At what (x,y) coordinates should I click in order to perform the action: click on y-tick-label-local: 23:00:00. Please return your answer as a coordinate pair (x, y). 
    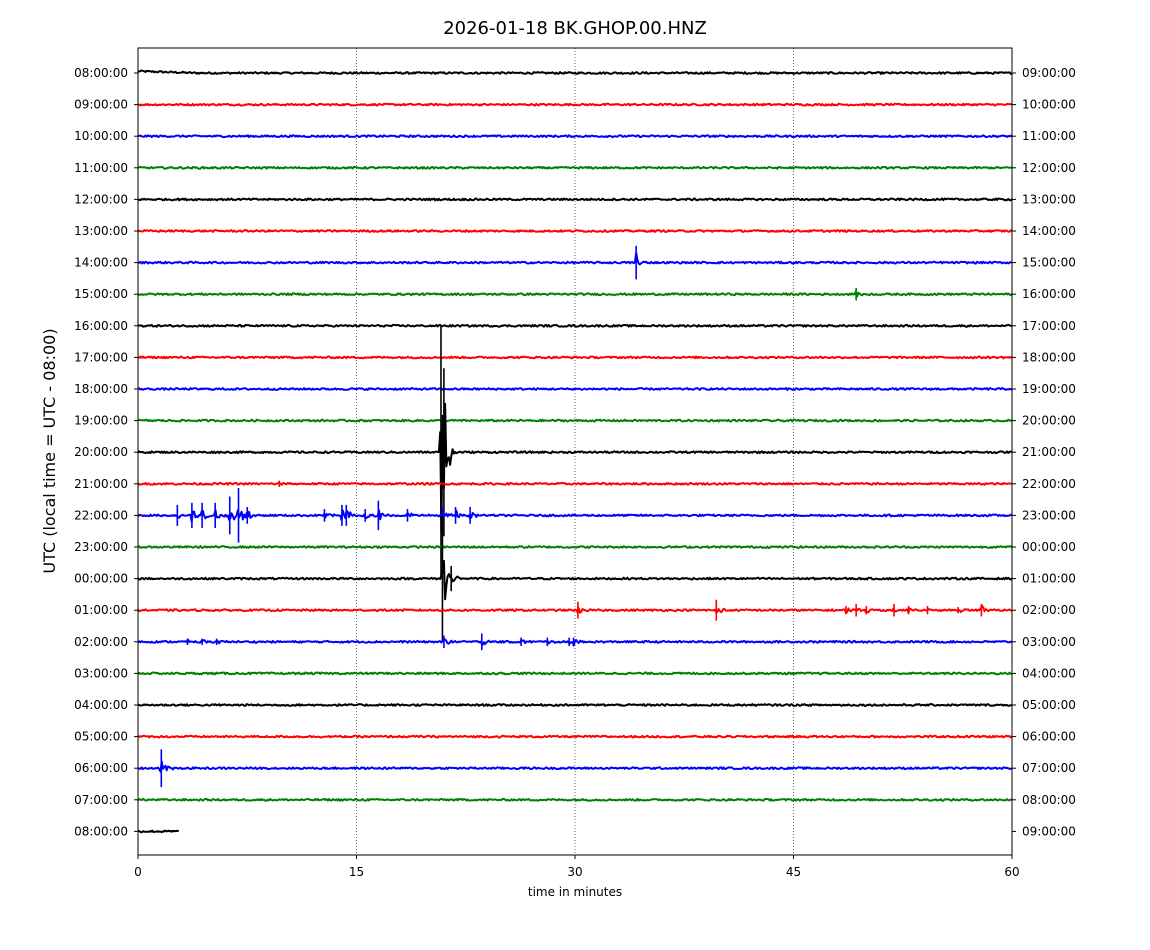
    Looking at the image, I should click on (1049, 515).